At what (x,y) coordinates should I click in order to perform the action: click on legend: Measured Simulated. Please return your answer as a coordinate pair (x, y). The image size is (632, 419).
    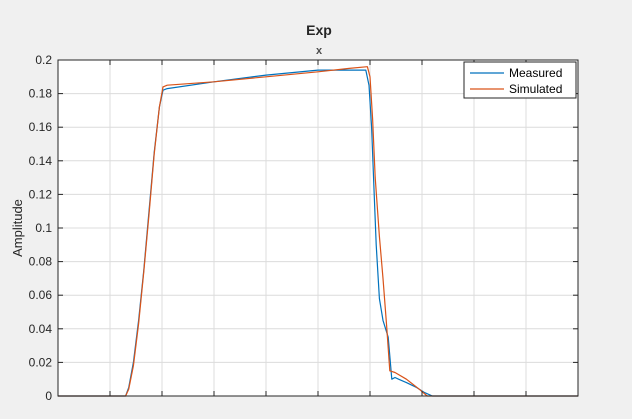
    Looking at the image, I should click on (520, 80).